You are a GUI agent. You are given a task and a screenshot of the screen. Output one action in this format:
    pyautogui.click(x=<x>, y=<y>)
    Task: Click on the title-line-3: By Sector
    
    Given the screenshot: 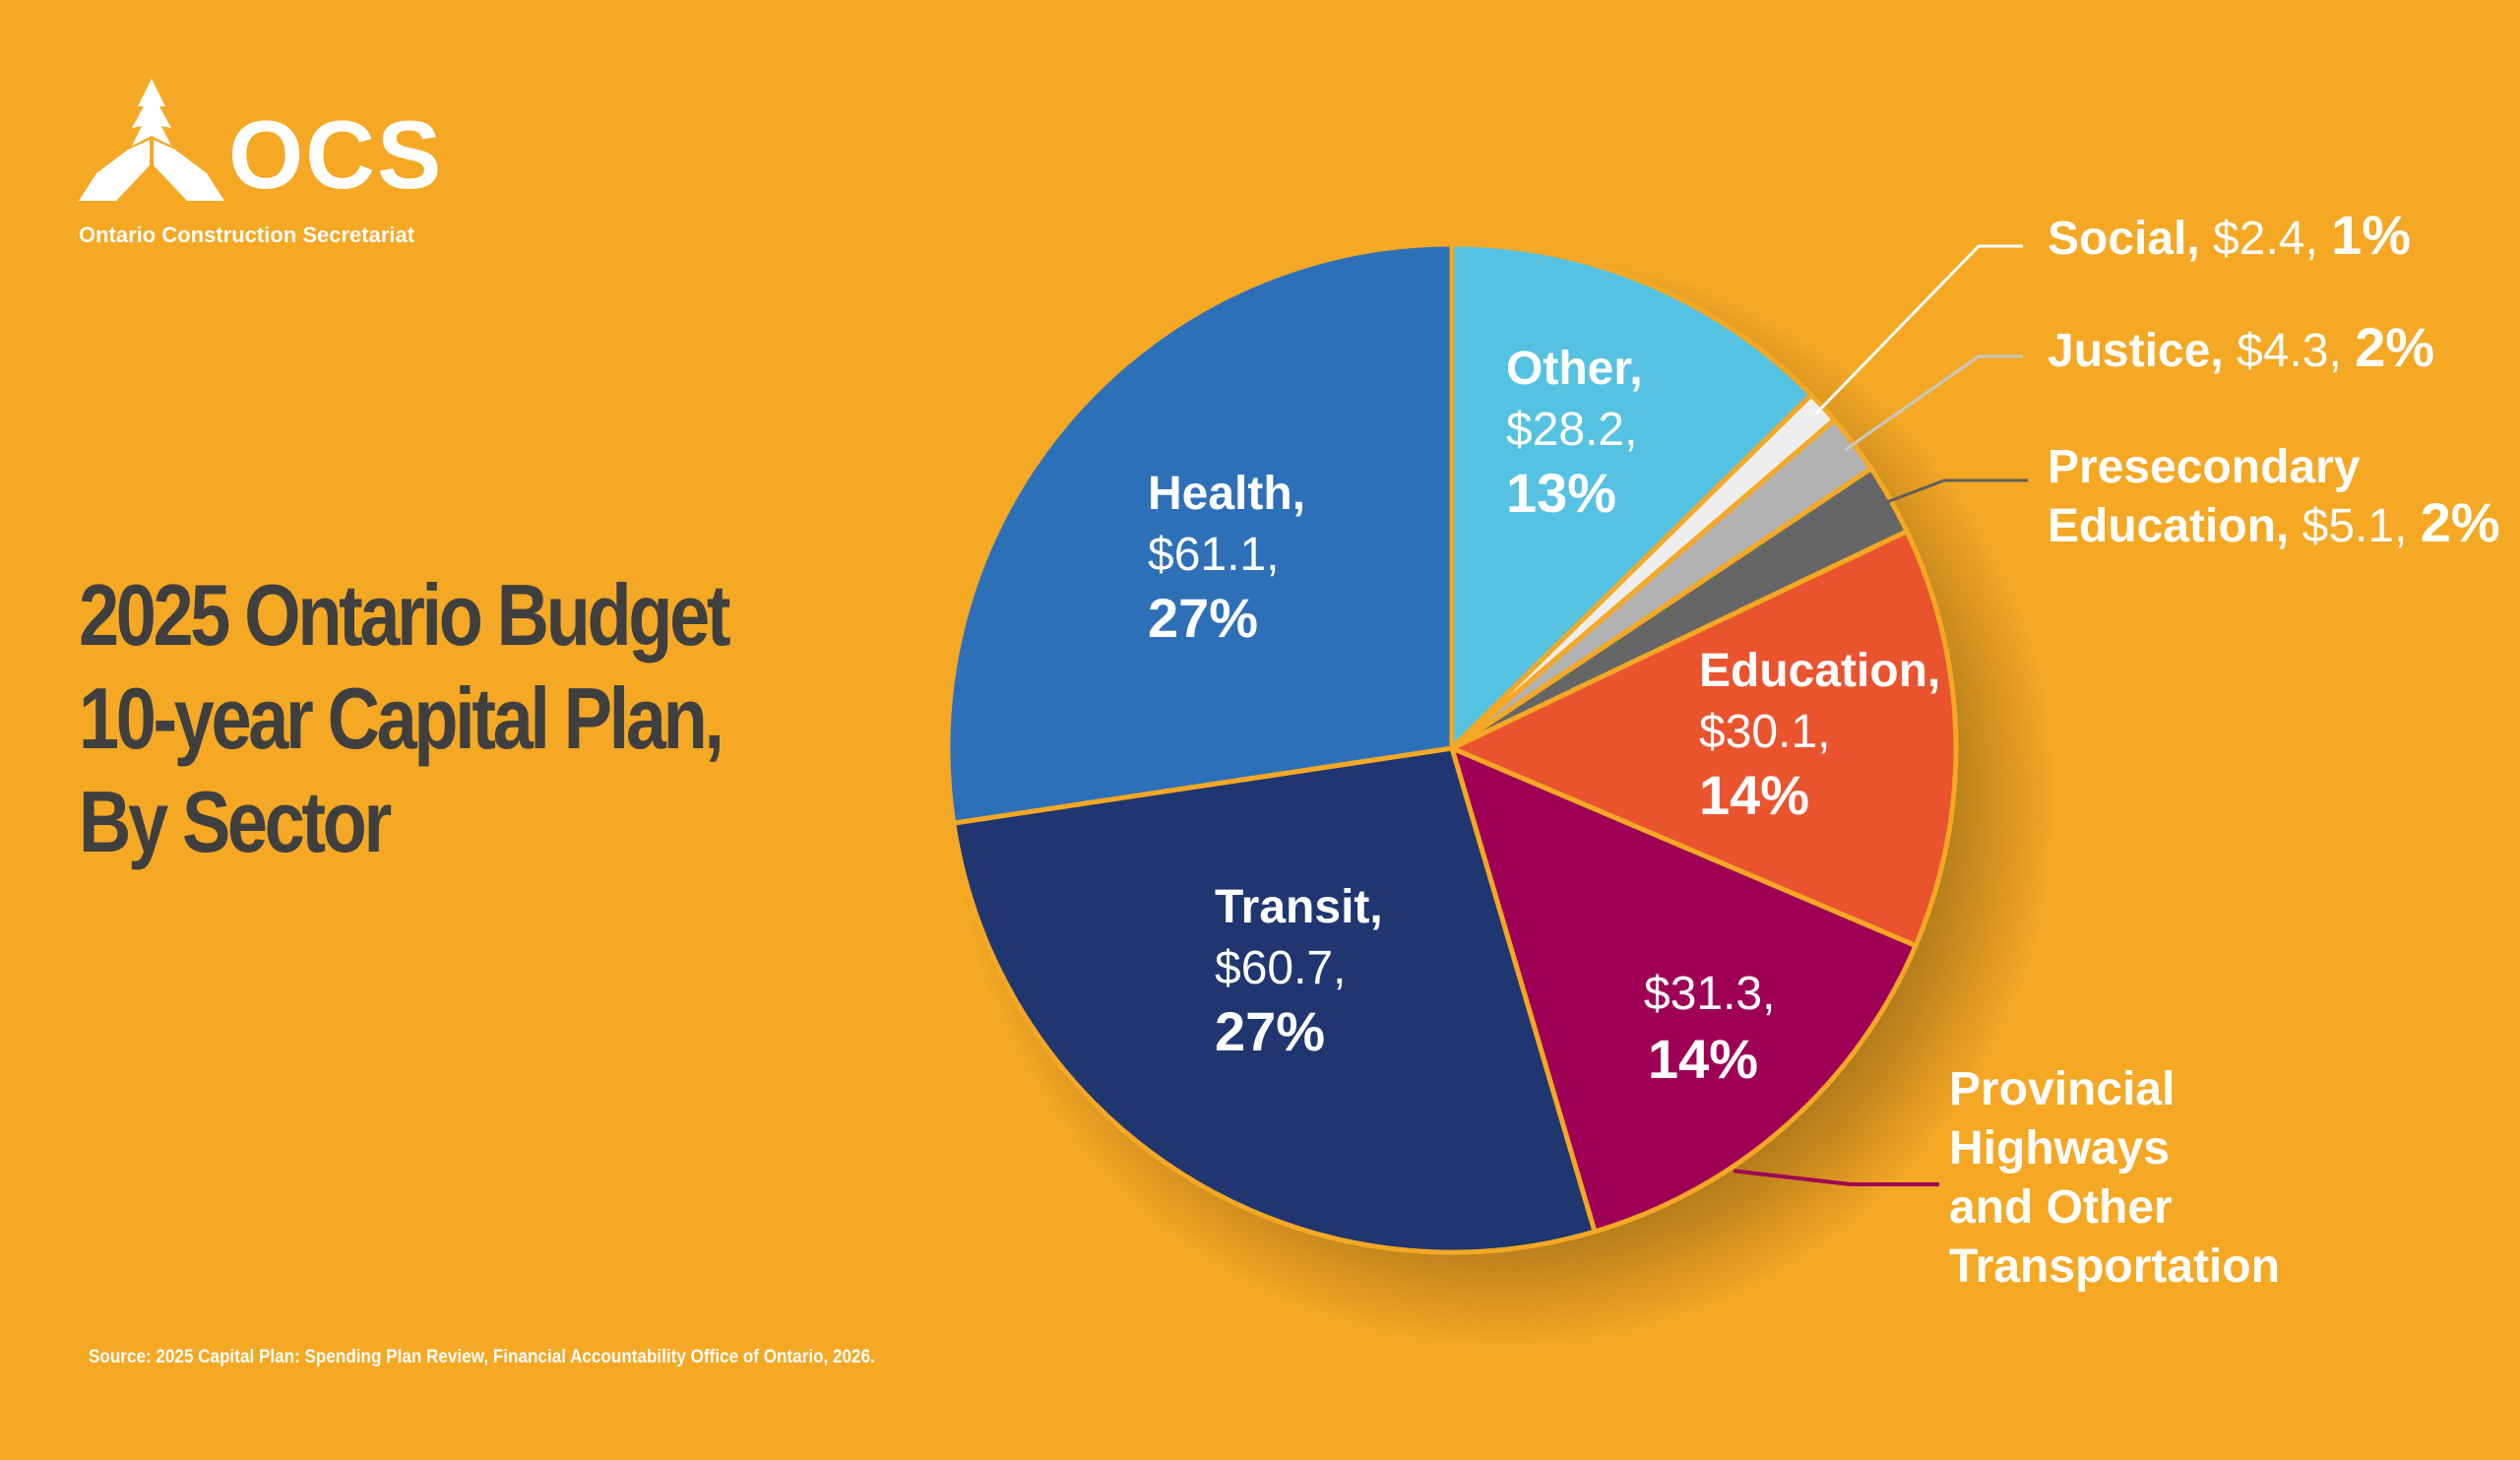 What is the action you would take?
    pyautogui.click(x=235, y=821)
    